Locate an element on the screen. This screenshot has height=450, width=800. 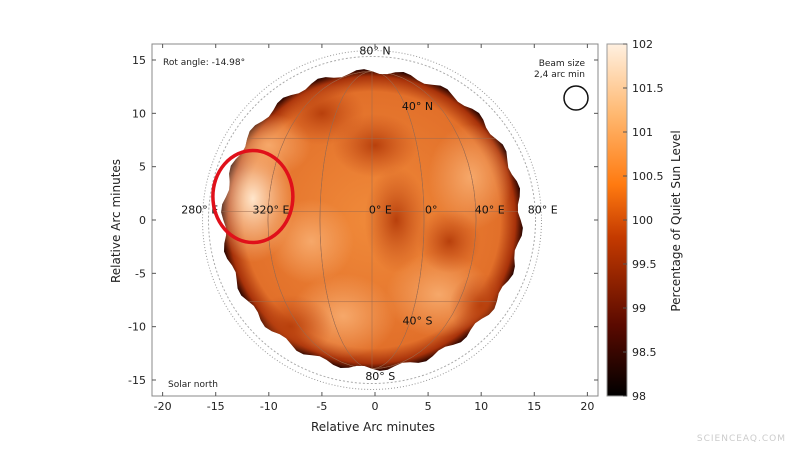
y-tick-label: 10 is located at coordinates (139, 113).